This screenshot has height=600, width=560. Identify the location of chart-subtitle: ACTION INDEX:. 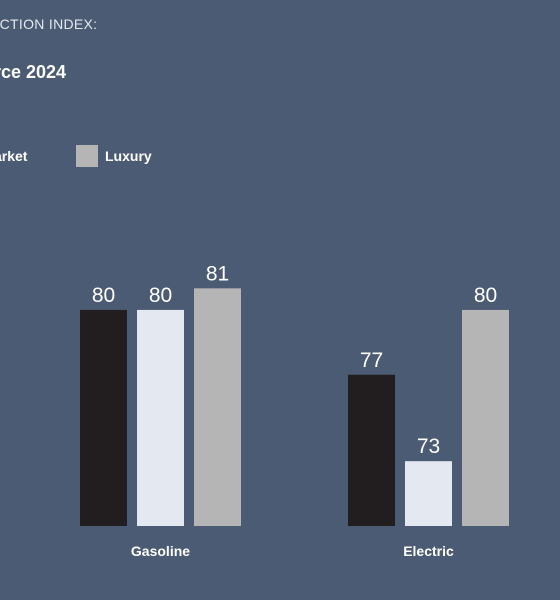
(49, 24).